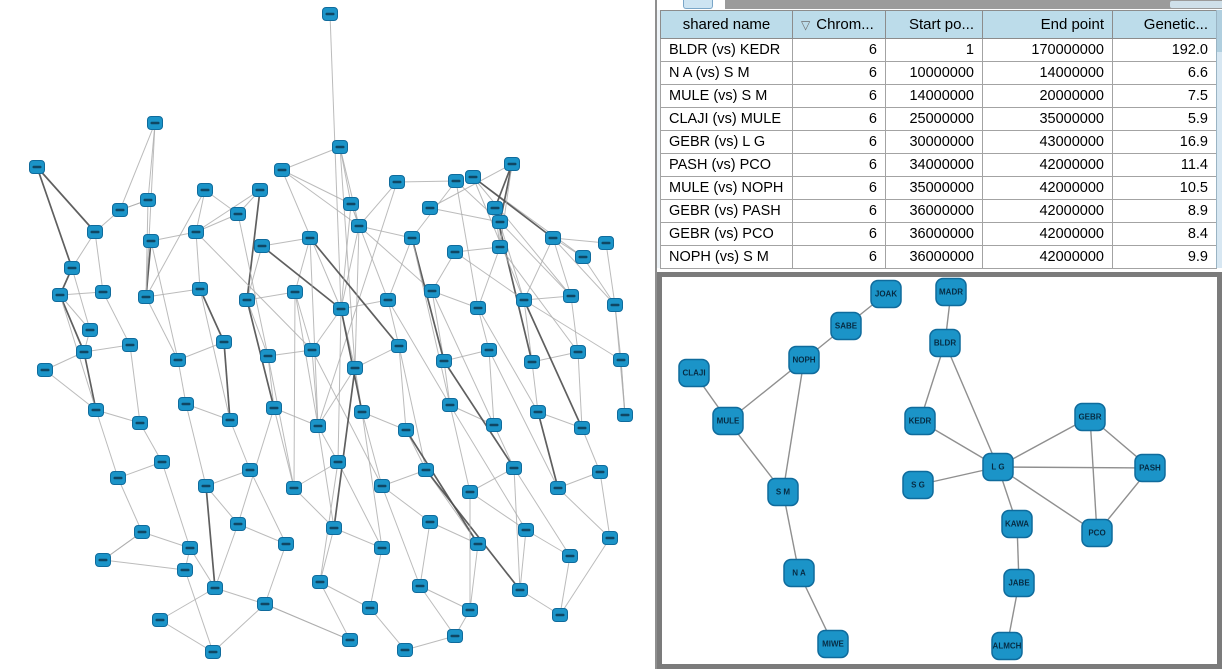 This screenshot has height=669, width=1222. What do you see at coordinates (1097, 533) in the screenshot?
I see `subnetwork-node: PCO` at bounding box center [1097, 533].